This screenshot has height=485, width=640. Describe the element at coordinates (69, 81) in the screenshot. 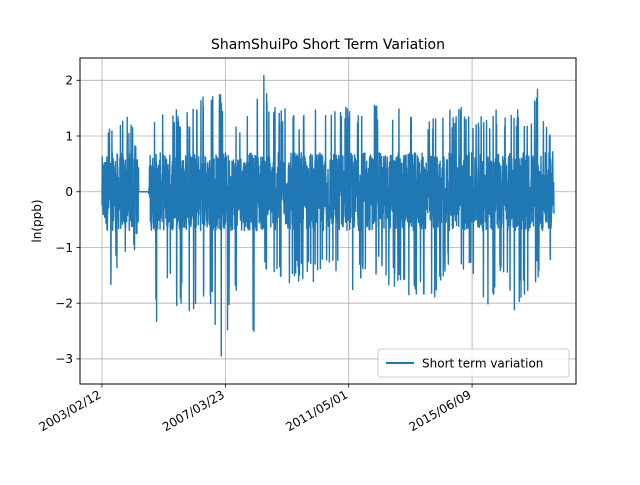

I see `y-tick-label: 2` at that location.